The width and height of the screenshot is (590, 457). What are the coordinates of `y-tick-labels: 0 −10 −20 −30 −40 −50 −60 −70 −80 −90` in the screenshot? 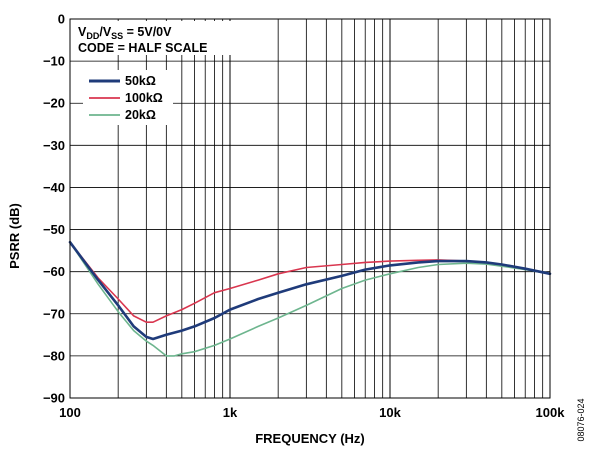 It's located at (54, 209).